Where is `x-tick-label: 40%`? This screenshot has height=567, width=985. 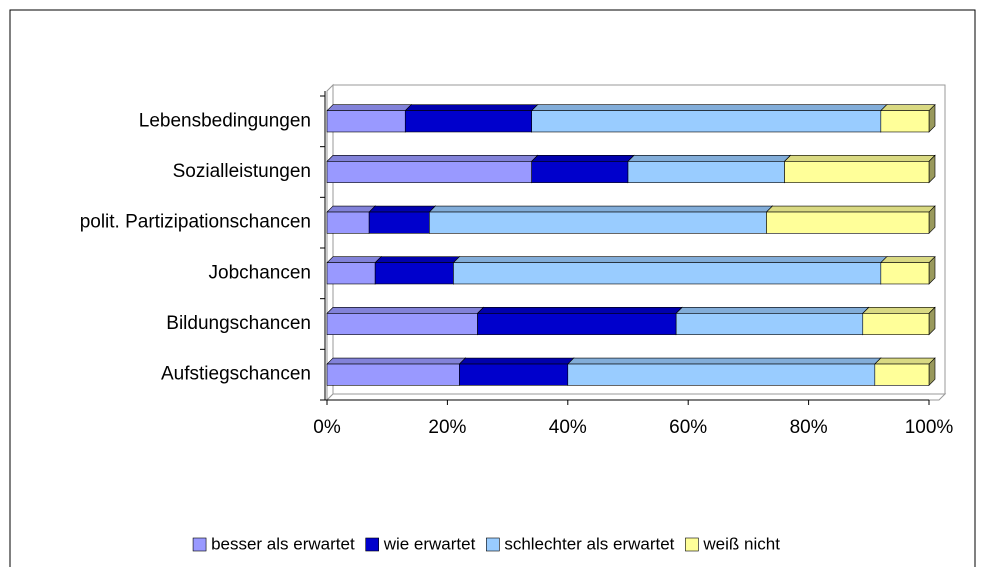
x-tick-label: 40% is located at coordinates (568, 427).